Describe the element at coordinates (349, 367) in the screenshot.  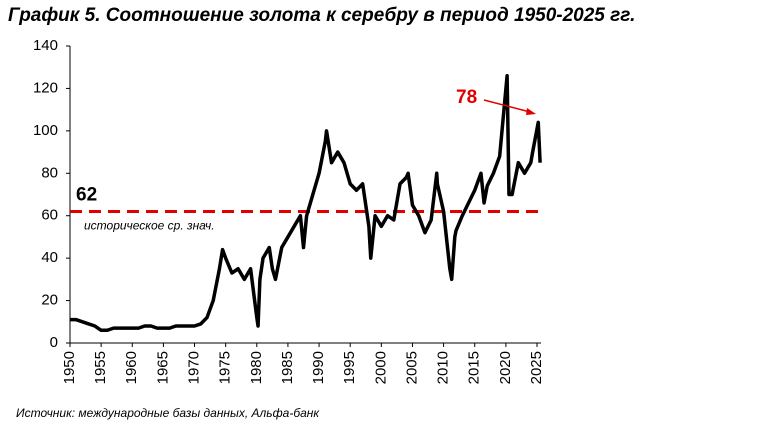
I see `x-tick-label: 1995` at that location.